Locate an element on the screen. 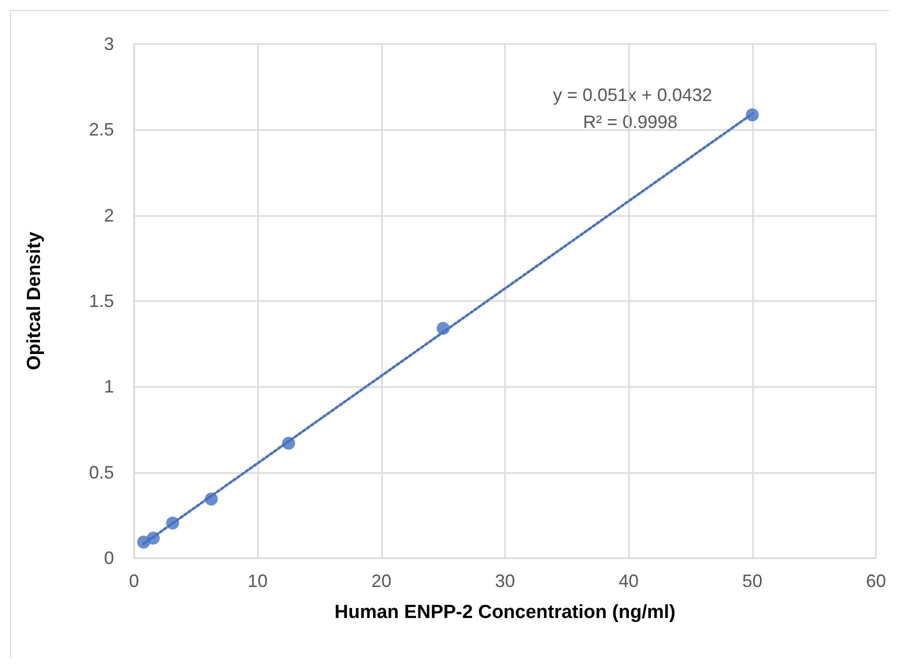  y-tick-label: 3 is located at coordinates (109, 44).